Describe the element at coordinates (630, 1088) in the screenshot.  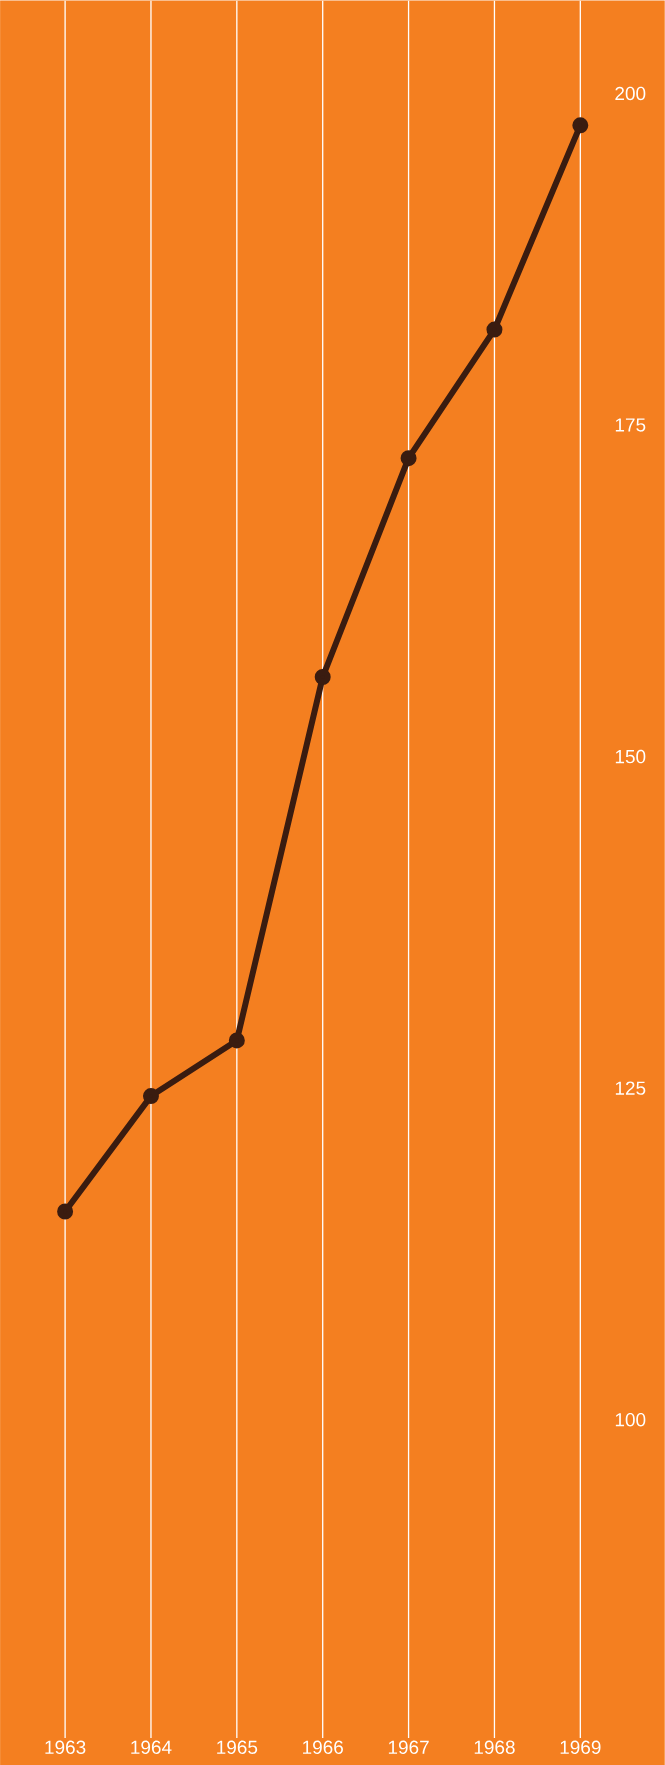
I see `y-tick-label: 125` at that location.